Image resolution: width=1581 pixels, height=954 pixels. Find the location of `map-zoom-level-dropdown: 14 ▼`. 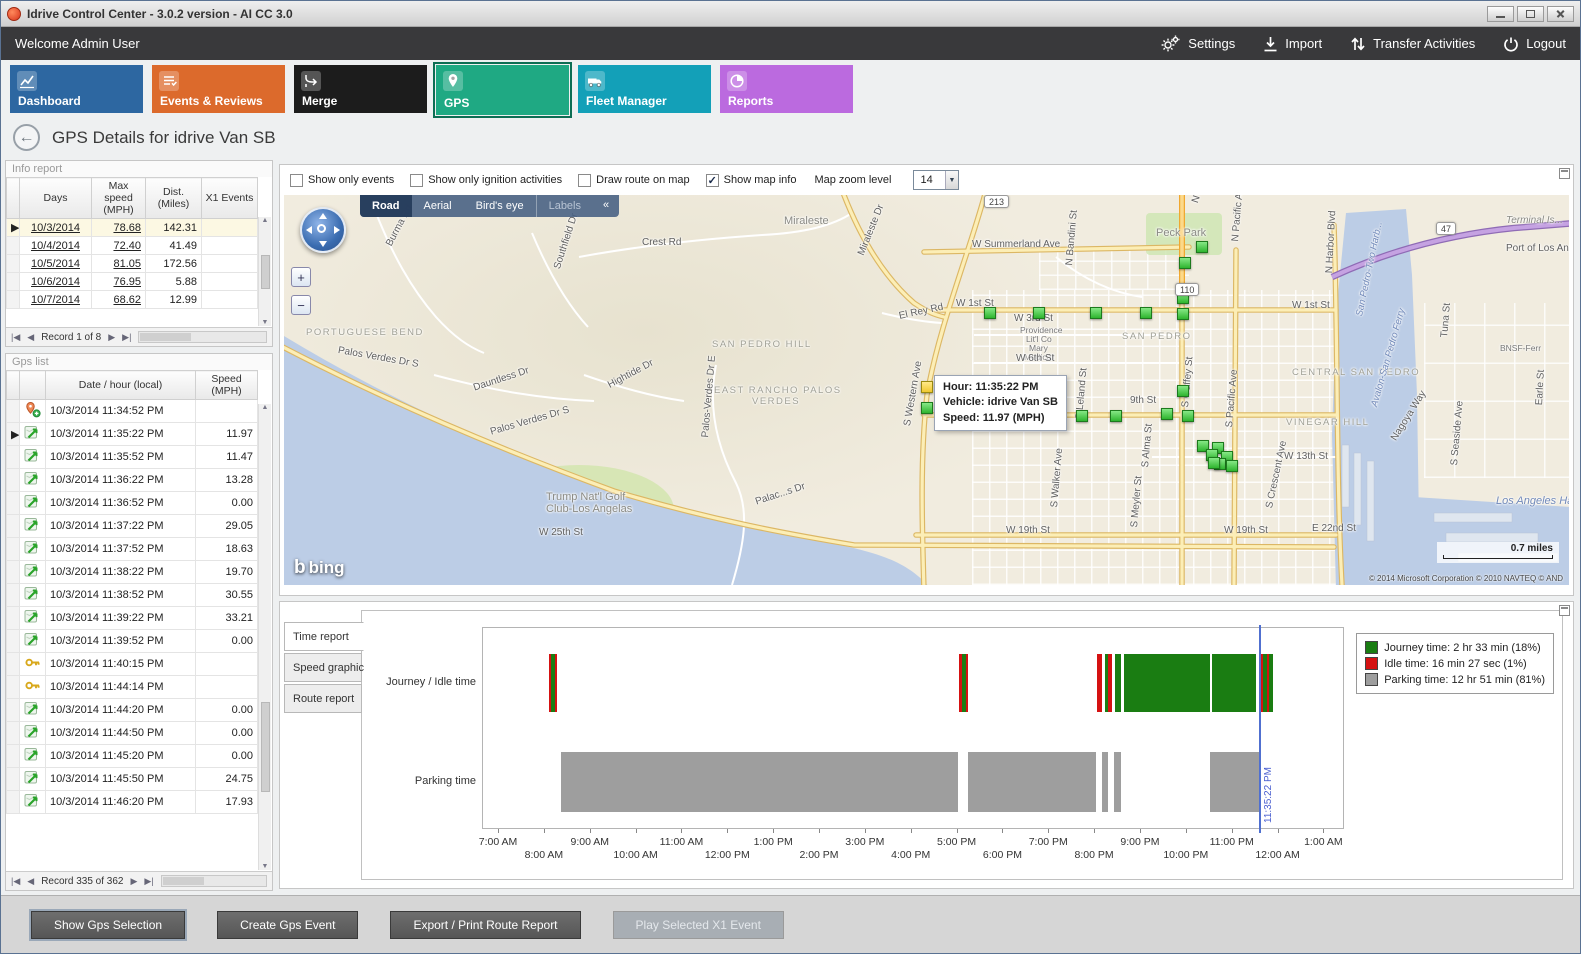

map-zoom-level-dropdown: 14 ▼ is located at coordinates (936, 180).